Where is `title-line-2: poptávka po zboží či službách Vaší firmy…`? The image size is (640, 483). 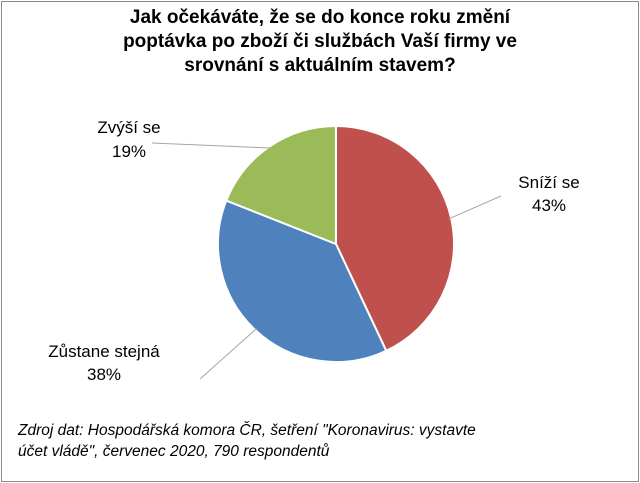 title-line-2: poptávka po zboží či službách Vaší firmy… is located at coordinates (320, 41).